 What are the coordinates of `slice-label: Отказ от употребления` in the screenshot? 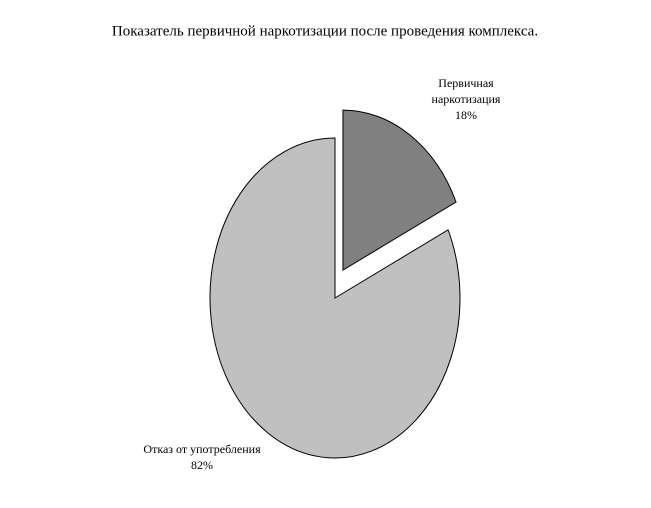 It's located at (202, 449).